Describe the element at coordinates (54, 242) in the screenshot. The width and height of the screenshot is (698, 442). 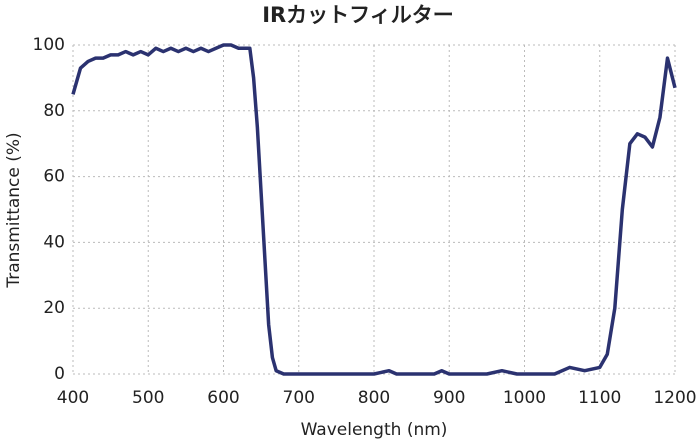
I see `y-tick-label: 40` at that location.